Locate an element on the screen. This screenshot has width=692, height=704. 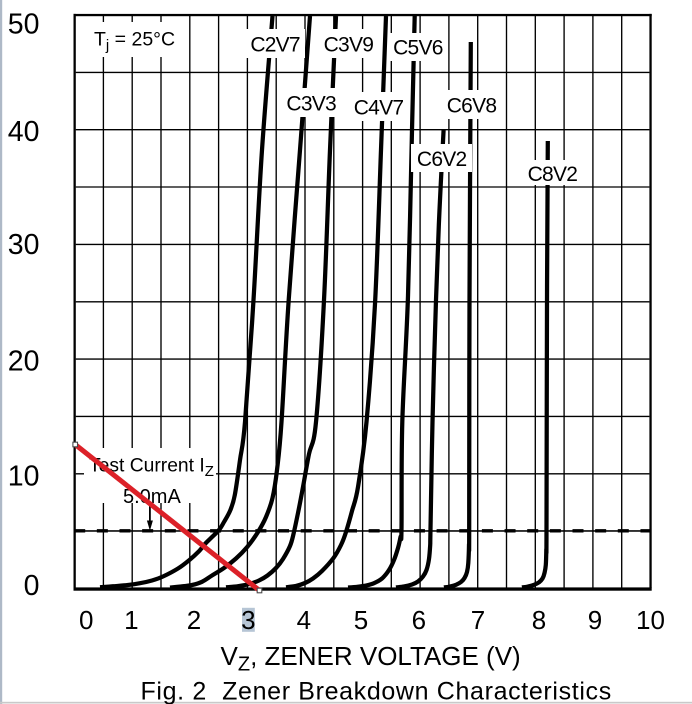
svg-text: C4V7 is located at coordinates (379, 107).